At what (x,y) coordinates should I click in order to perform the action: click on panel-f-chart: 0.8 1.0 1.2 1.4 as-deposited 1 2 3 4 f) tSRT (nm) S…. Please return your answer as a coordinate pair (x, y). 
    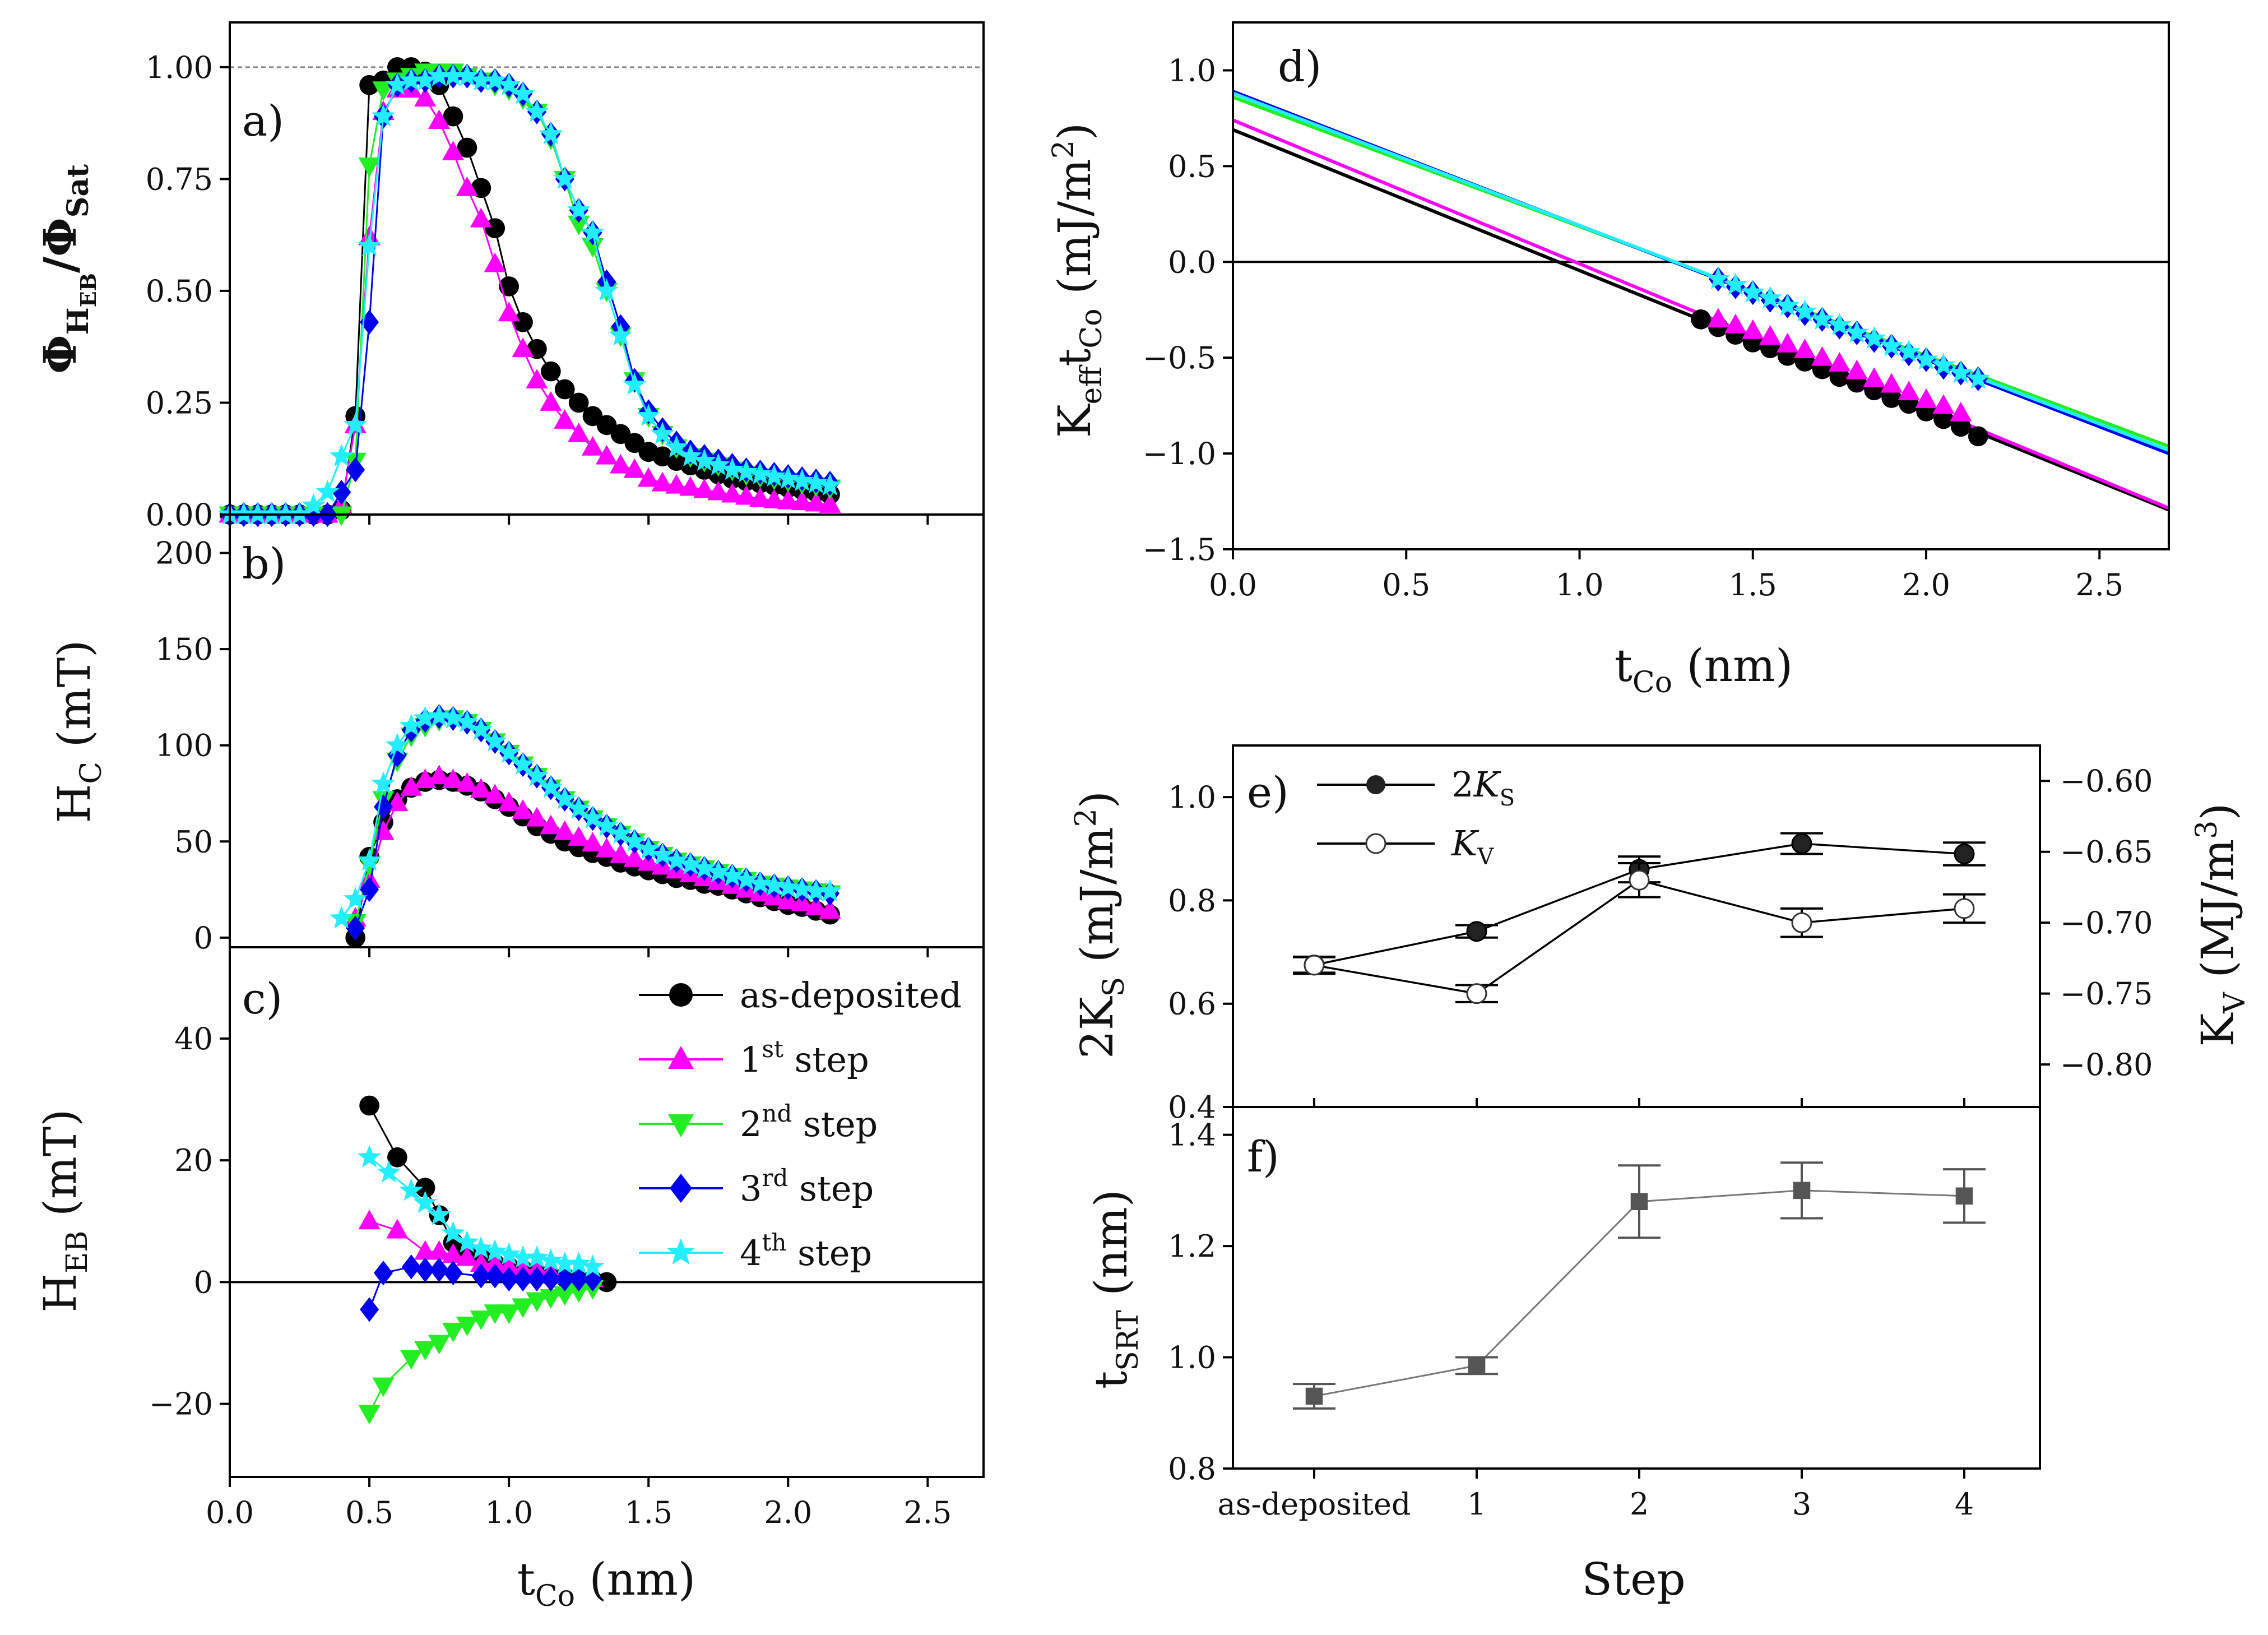
    Looking at the image, I should click on (1563, 1355).